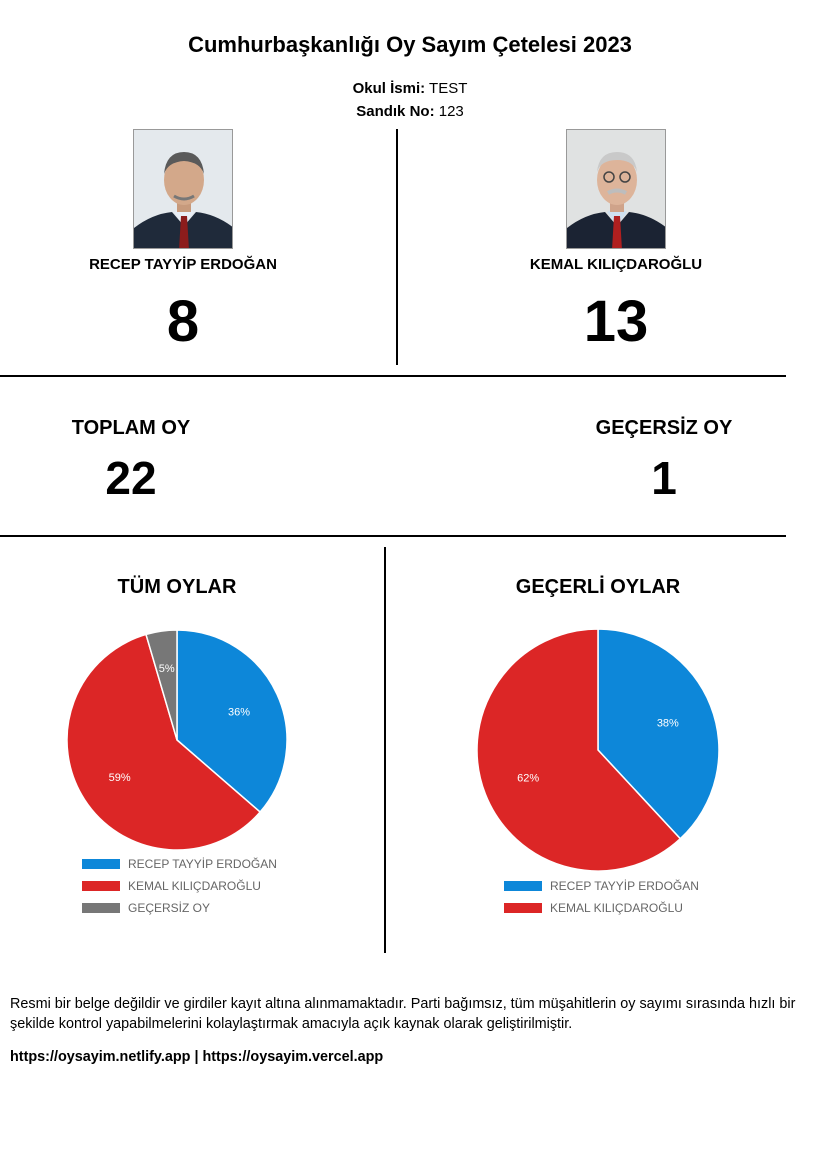 Image resolution: width=820 pixels, height=1152 pixels. What do you see at coordinates (616, 189) in the screenshot?
I see `candidate-photo-right` at bounding box center [616, 189].